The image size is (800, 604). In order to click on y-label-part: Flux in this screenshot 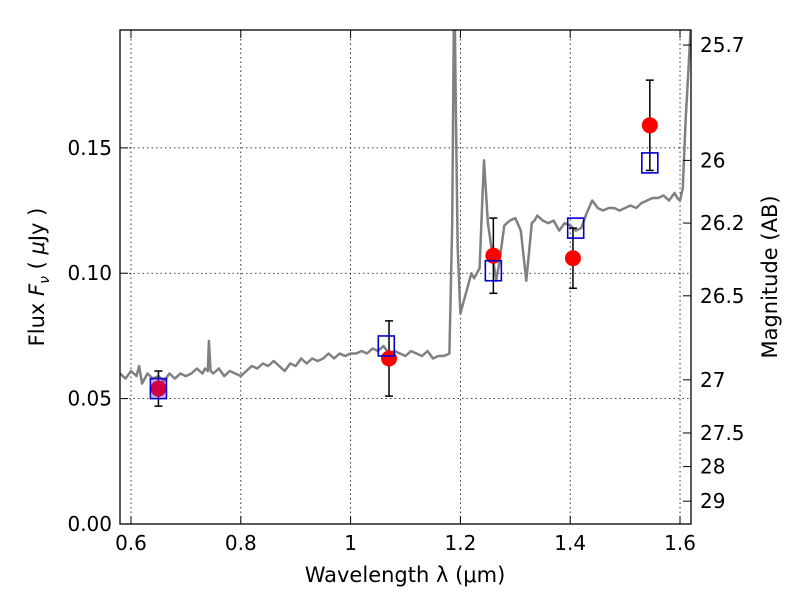, I will do `click(37, 321)`.